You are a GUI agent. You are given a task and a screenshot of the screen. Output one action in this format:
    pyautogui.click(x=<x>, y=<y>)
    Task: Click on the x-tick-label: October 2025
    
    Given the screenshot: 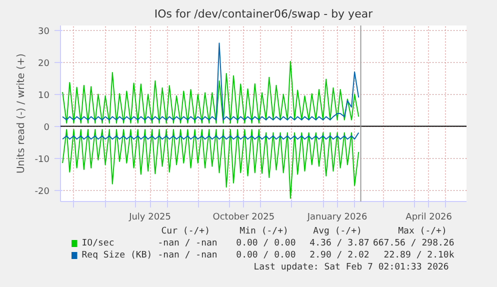 What is the action you would take?
    pyautogui.click(x=243, y=217)
    